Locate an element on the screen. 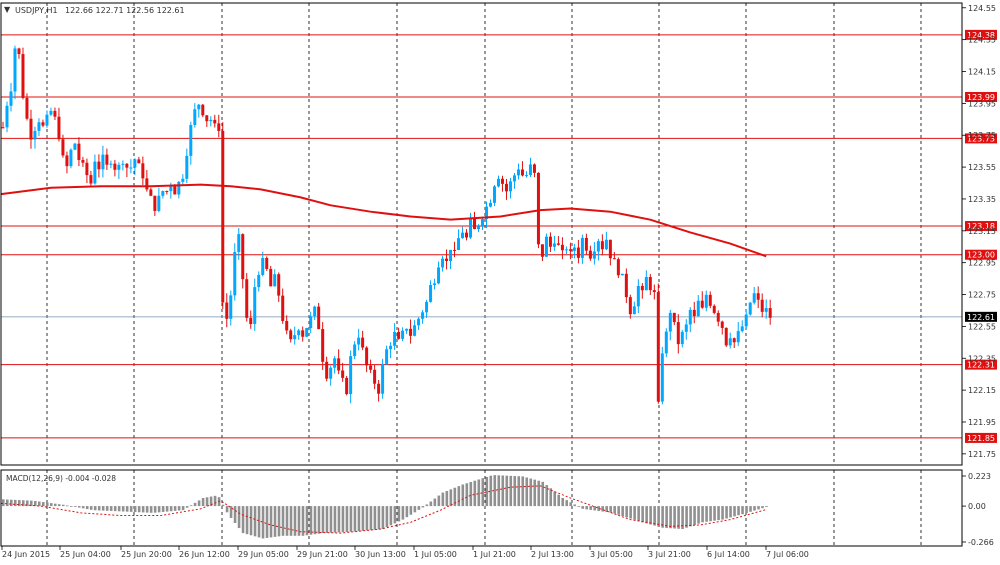 The width and height of the screenshot is (1000, 565). price-tick-label: 124.55 is located at coordinates (982, 8).